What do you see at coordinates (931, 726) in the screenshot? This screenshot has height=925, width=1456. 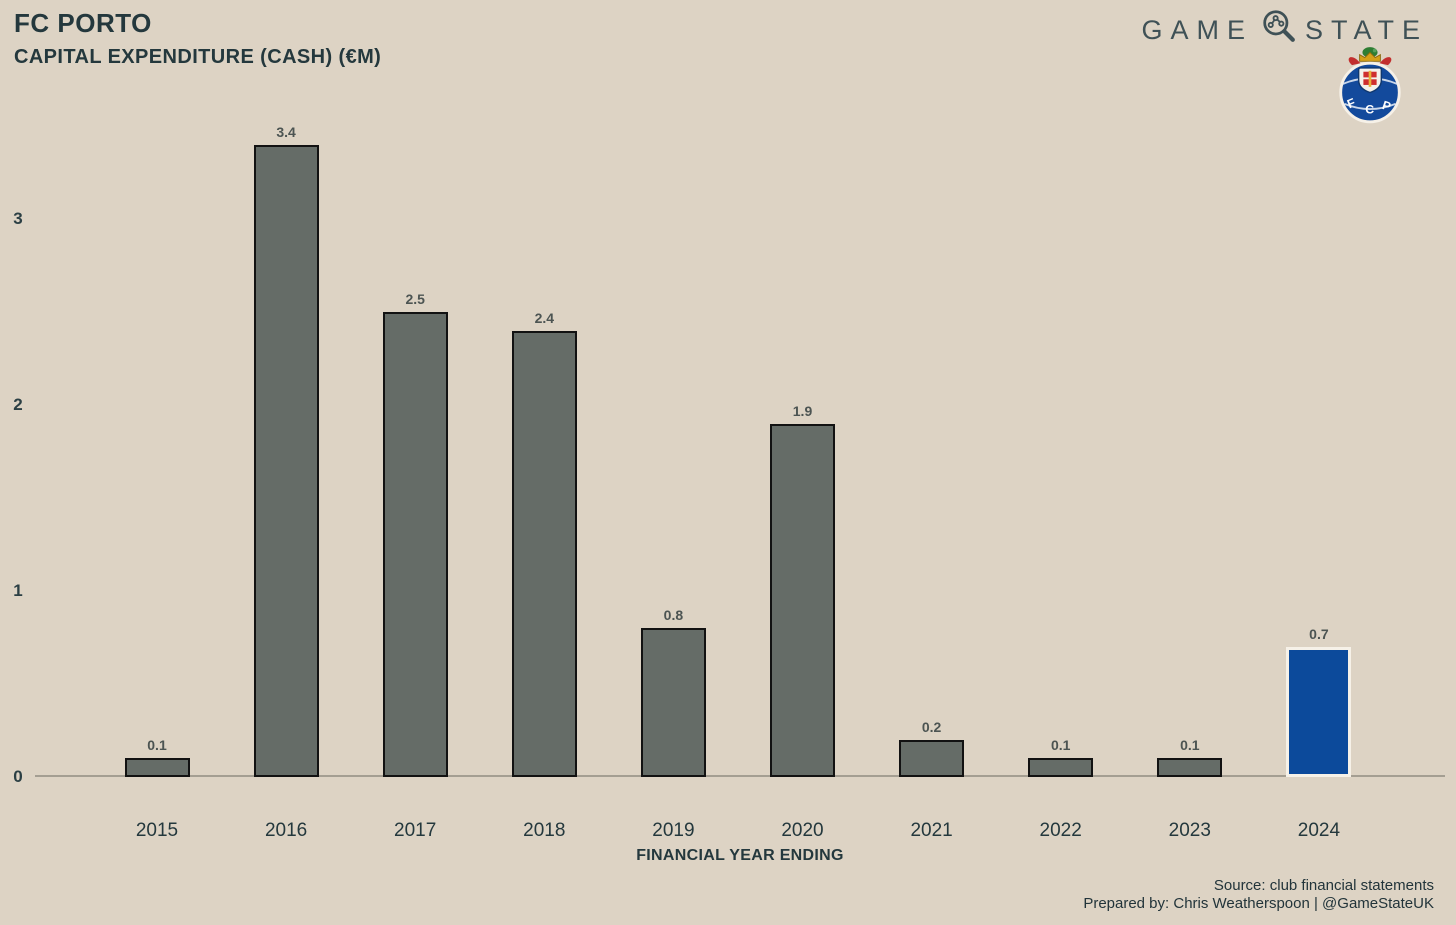 I see `bar-value-label: 0.2` at bounding box center [931, 726].